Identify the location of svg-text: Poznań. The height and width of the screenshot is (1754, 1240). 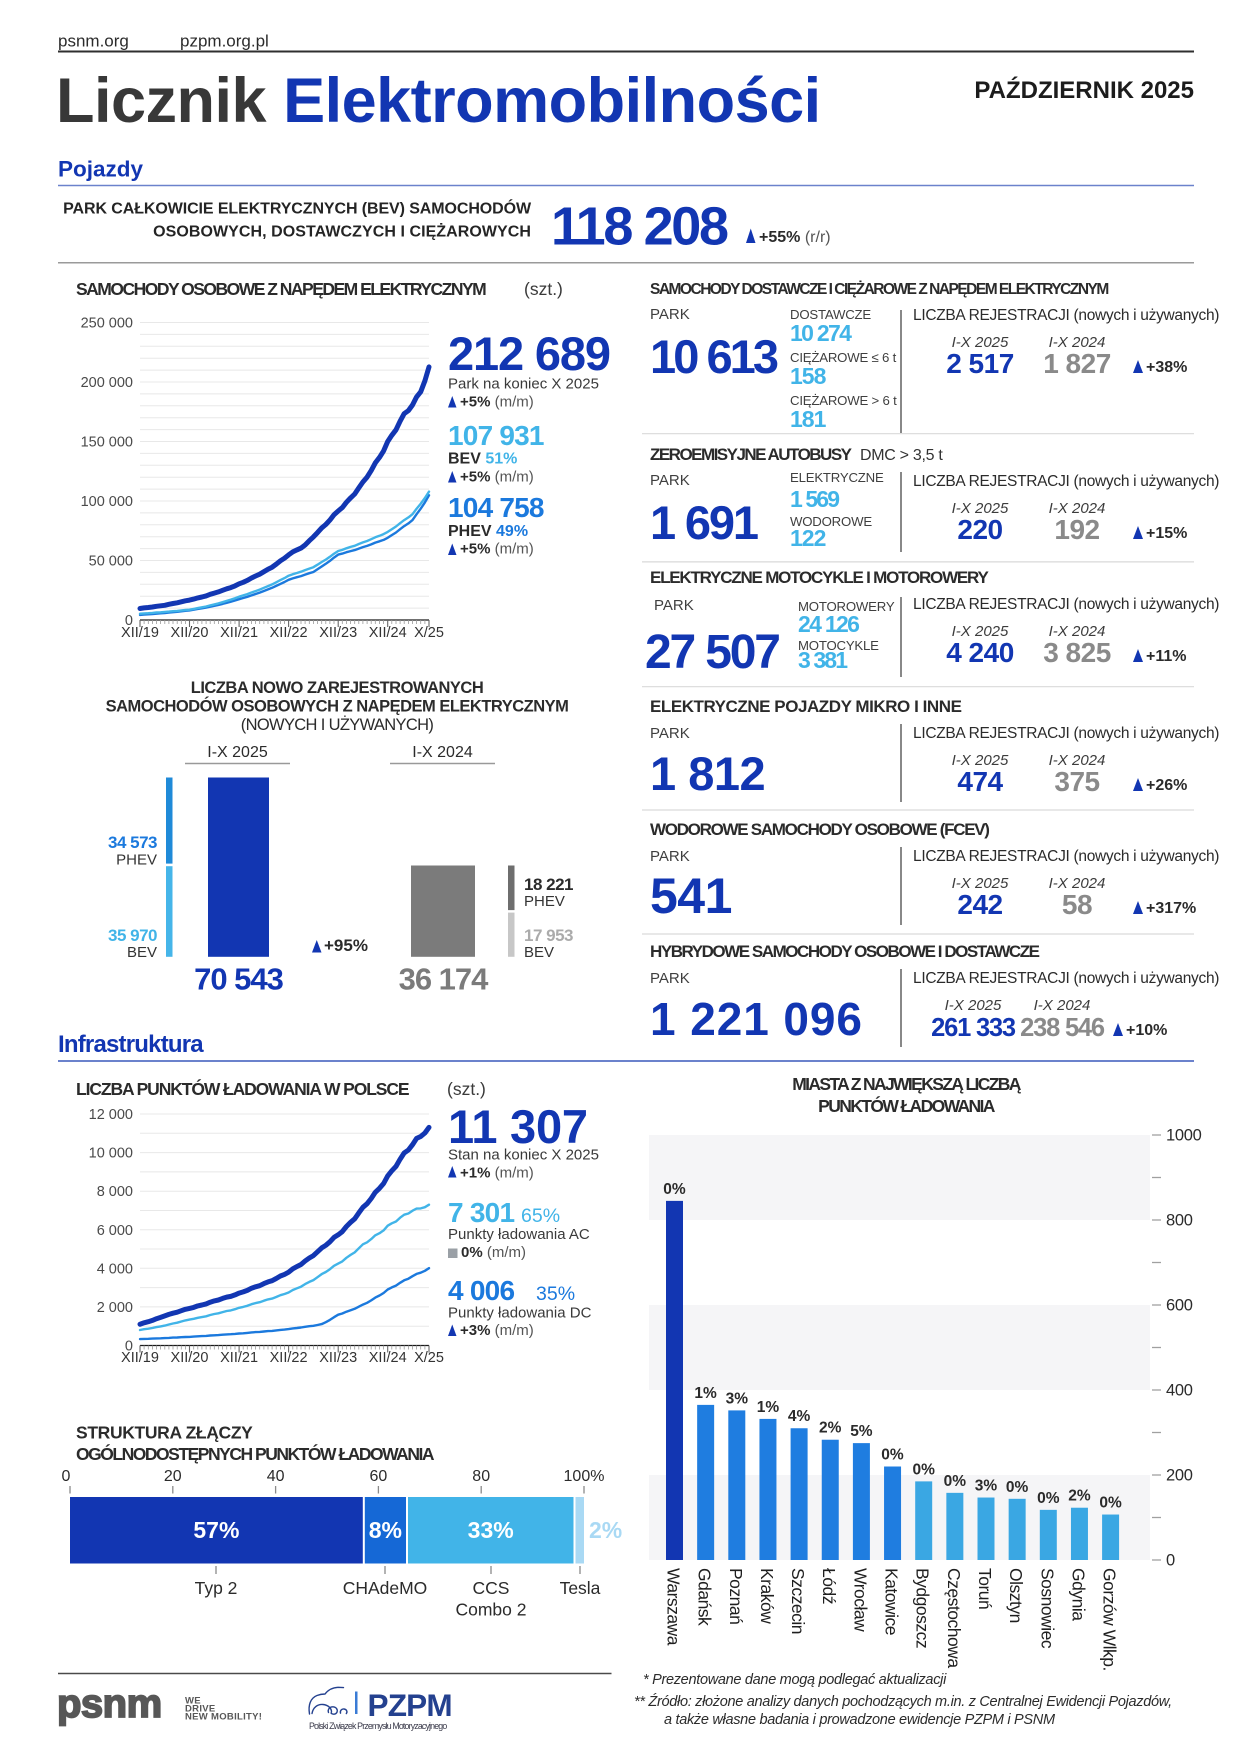
(736, 1596).